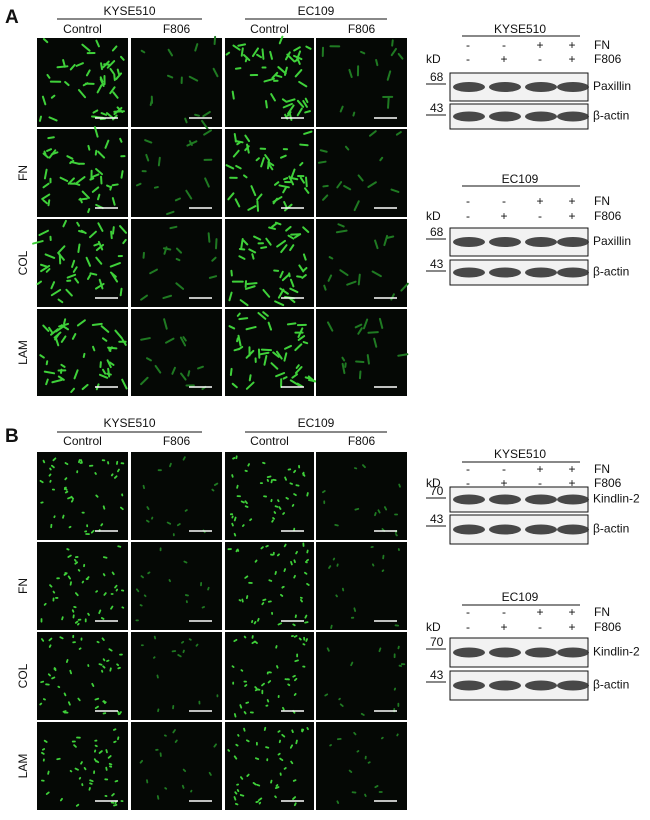 The height and width of the screenshot is (820, 650). Describe the element at coordinates (437, 77) in the screenshot. I see `marker: 68` at that location.